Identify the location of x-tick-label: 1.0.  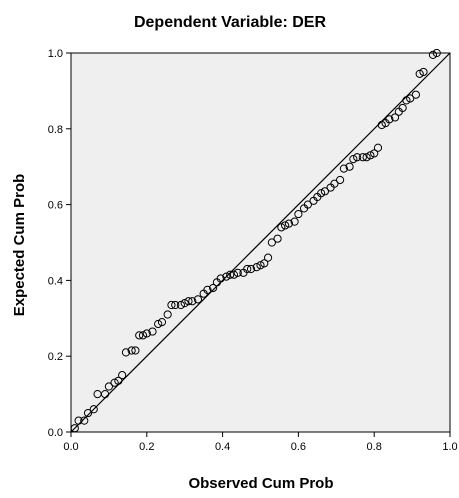
(449, 447).